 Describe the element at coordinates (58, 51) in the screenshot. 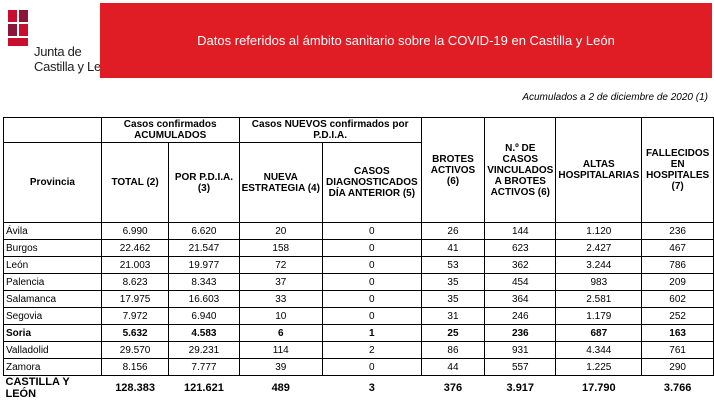

I see `logo-text: Junta de` at that location.